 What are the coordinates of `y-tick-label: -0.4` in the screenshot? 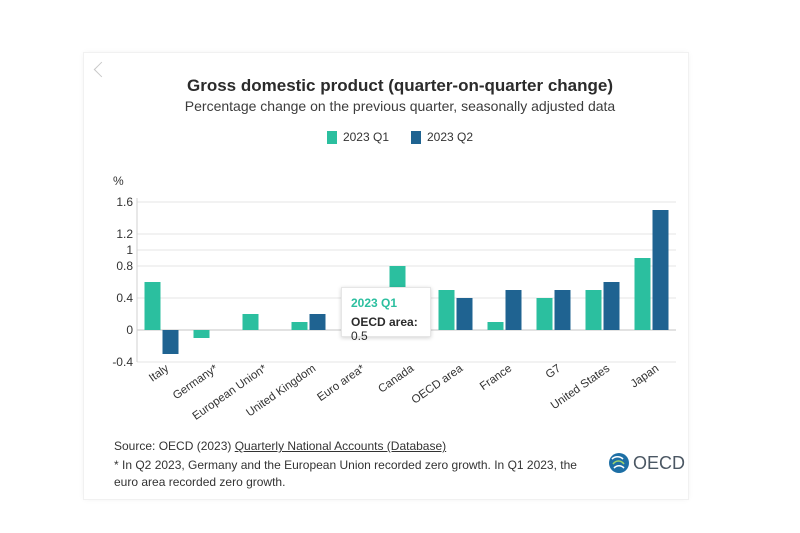 It's located at (122, 362).